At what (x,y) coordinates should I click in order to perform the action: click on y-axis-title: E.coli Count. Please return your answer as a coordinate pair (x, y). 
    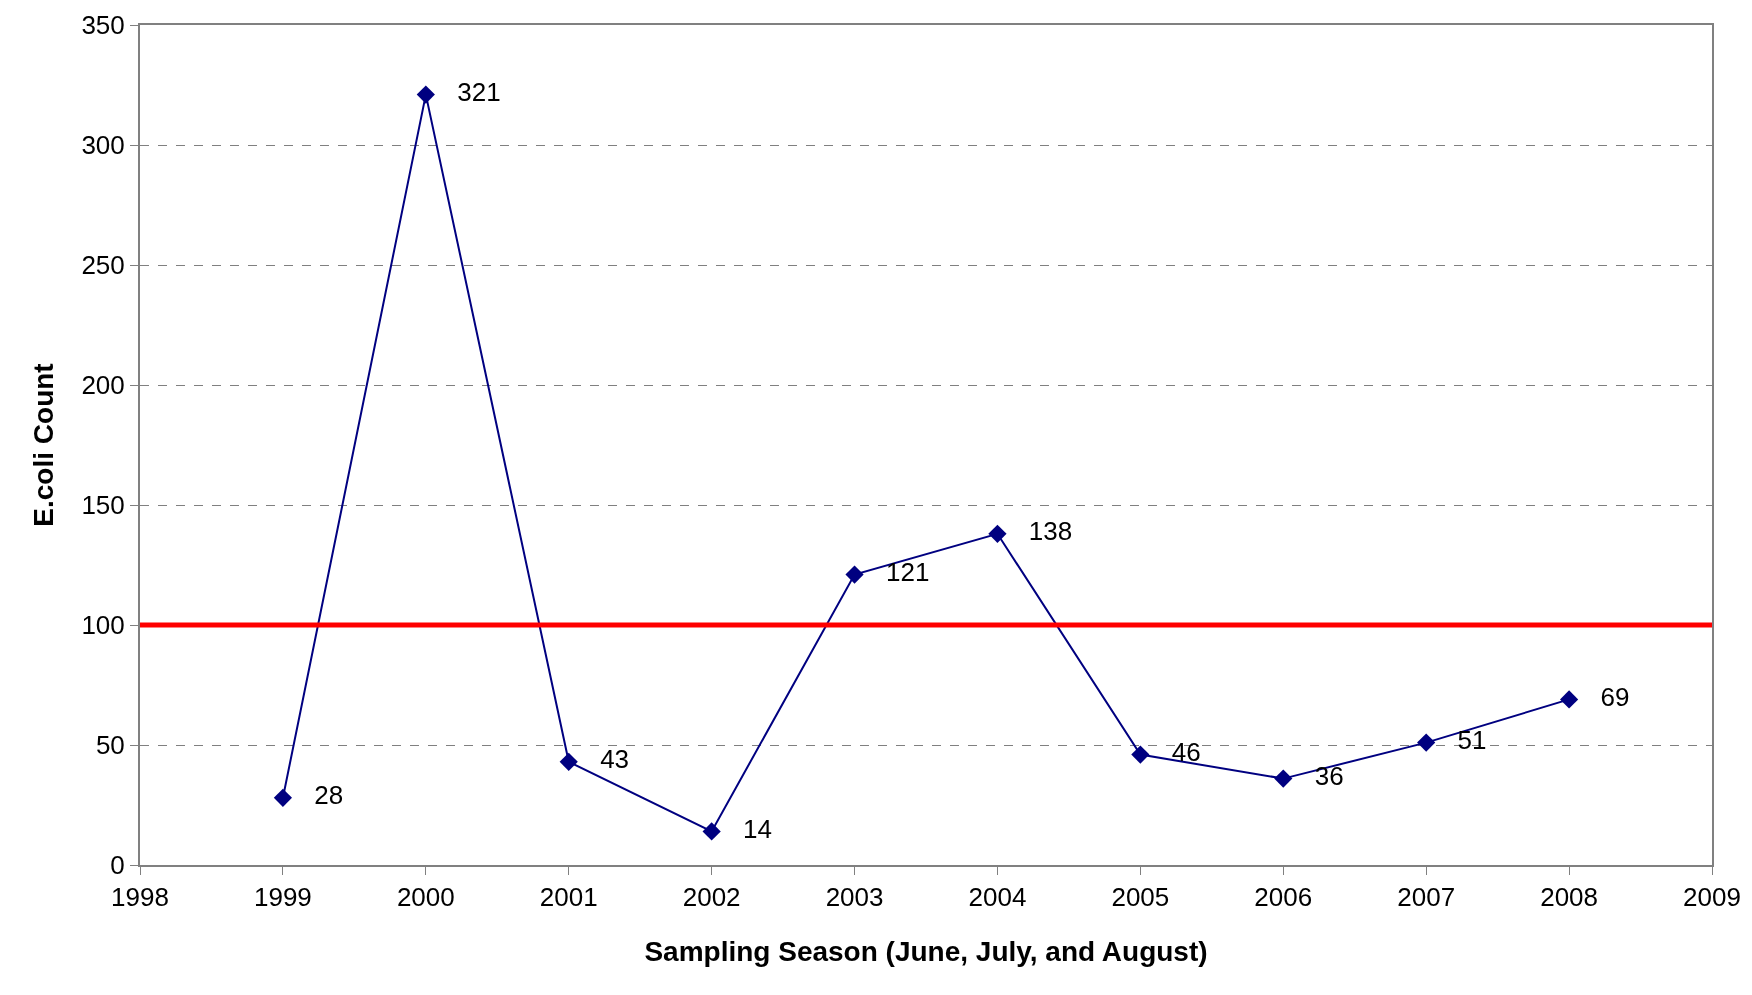
    Looking at the image, I should click on (43, 445).